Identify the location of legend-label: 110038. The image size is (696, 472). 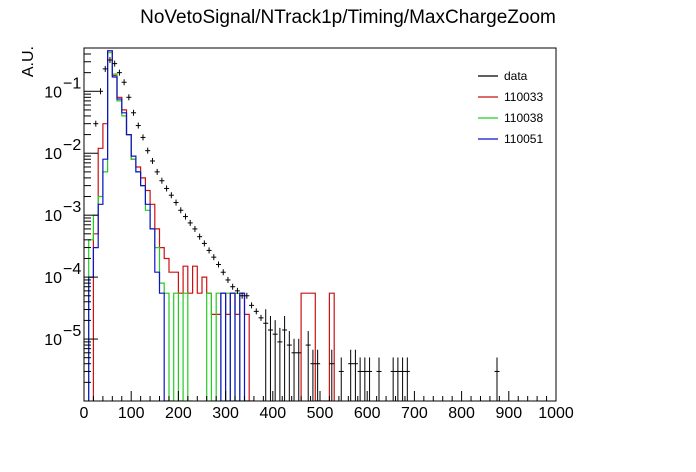
(523, 118).